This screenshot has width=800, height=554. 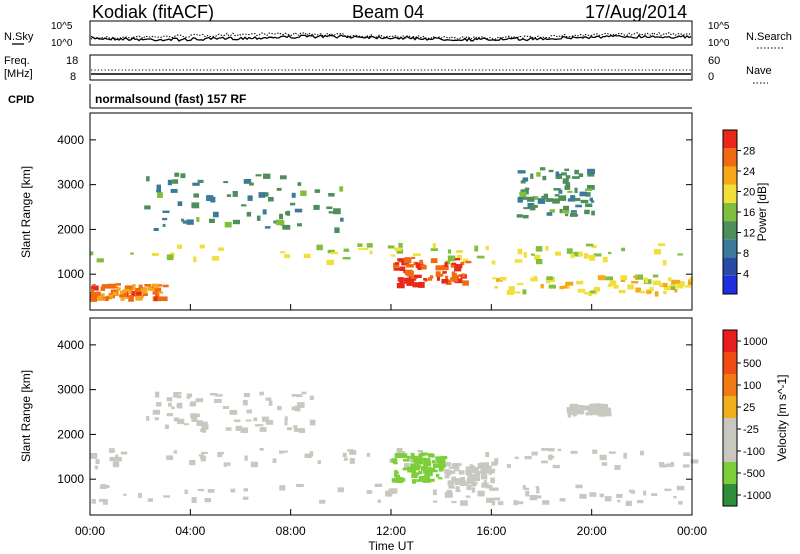 What do you see at coordinates (19, 37) in the screenshot?
I see `nsky-label: N.Sky` at bounding box center [19, 37].